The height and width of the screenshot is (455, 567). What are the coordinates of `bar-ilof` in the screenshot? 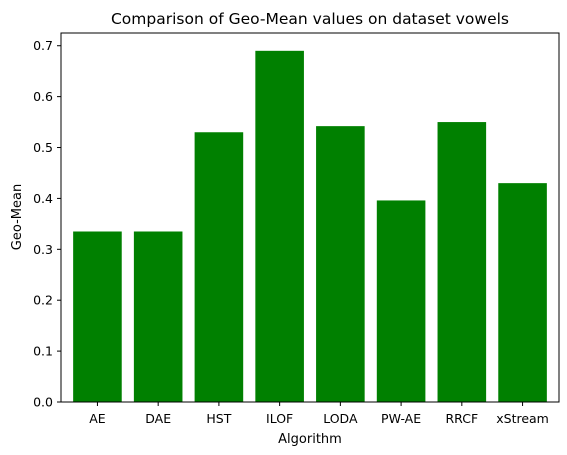 It's located at (279, 226).